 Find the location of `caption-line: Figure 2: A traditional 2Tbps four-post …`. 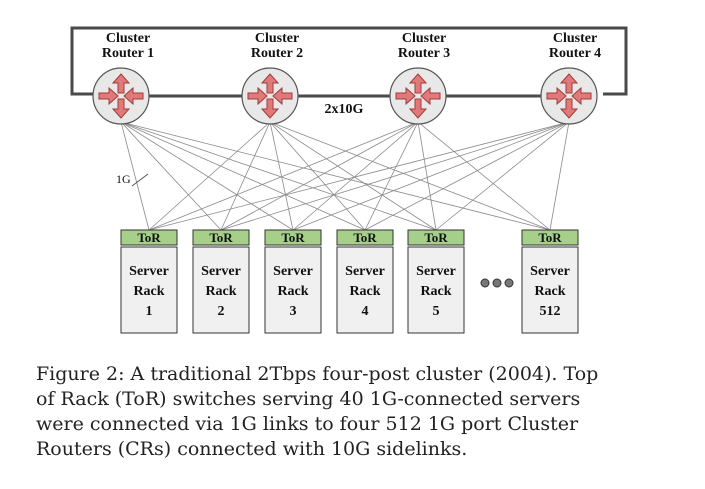

caption-line: Figure 2: A traditional 2Tbps four-post … is located at coordinates (356, 374).